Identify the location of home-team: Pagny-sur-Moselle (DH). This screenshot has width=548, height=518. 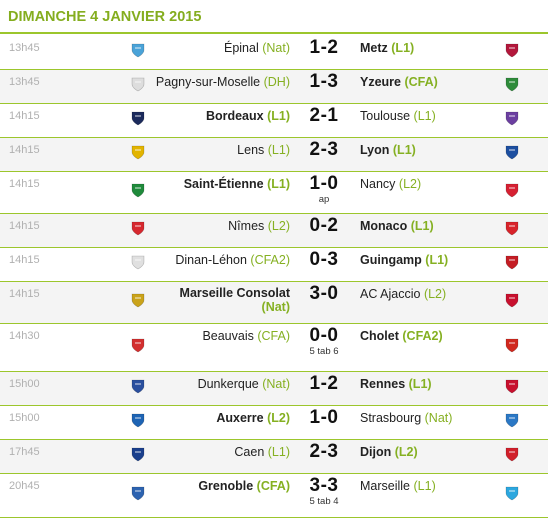
(223, 82).